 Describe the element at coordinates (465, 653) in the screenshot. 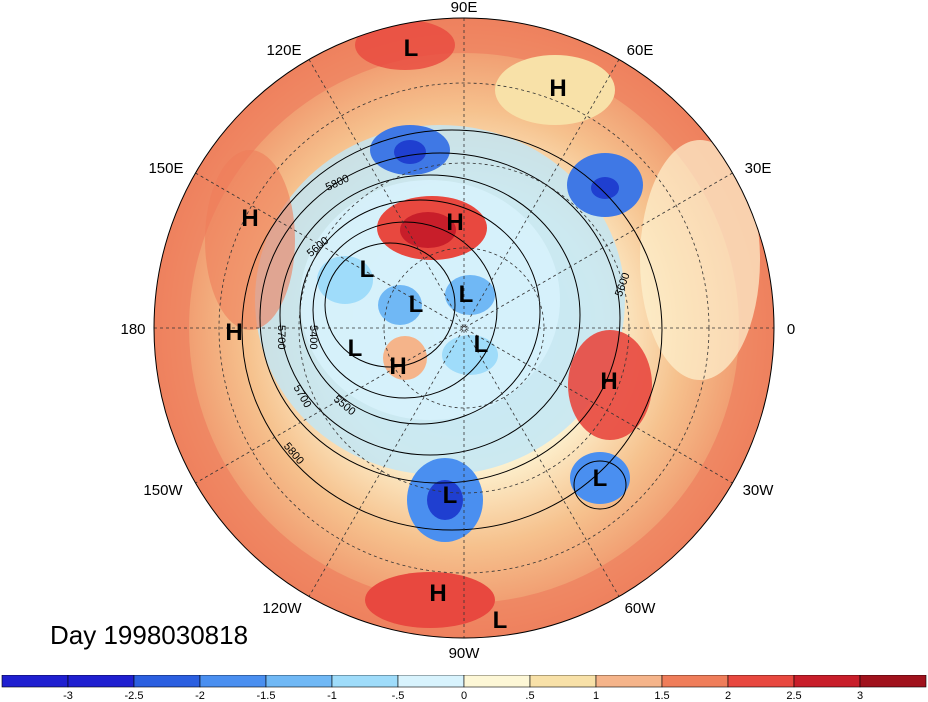

I see `lon-label-90w: 90W` at that location.